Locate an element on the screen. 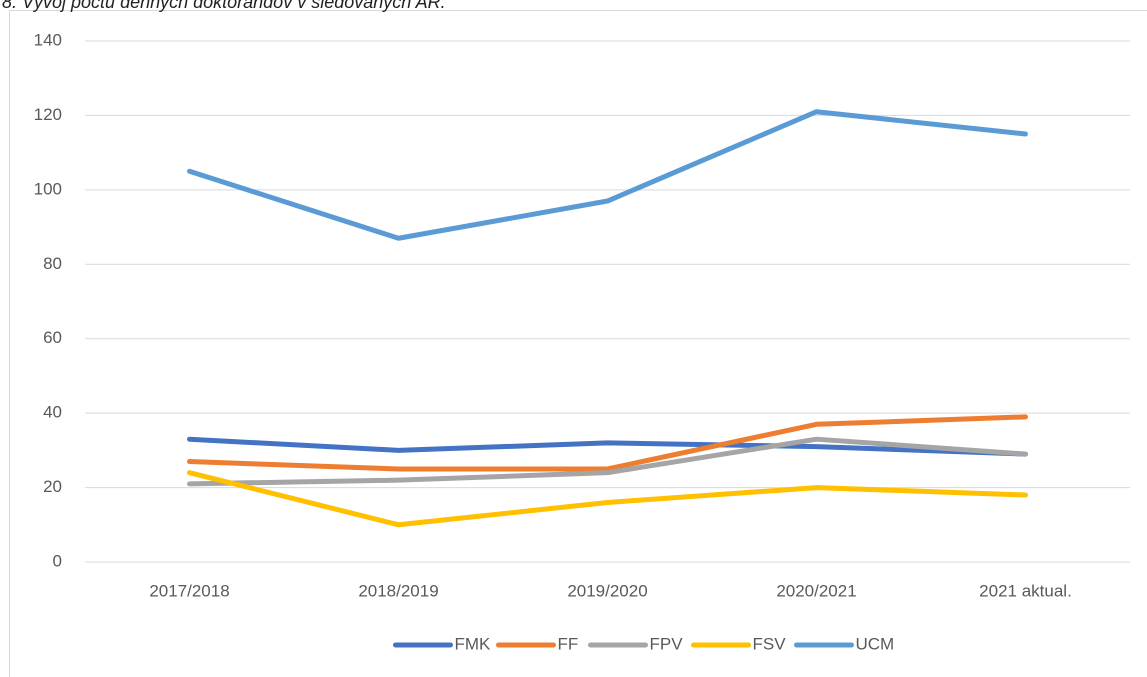 Image resolution: width=1147 pixels, height=677 pixels. y-tick-label: 40 is located at coordinates (52, 412).